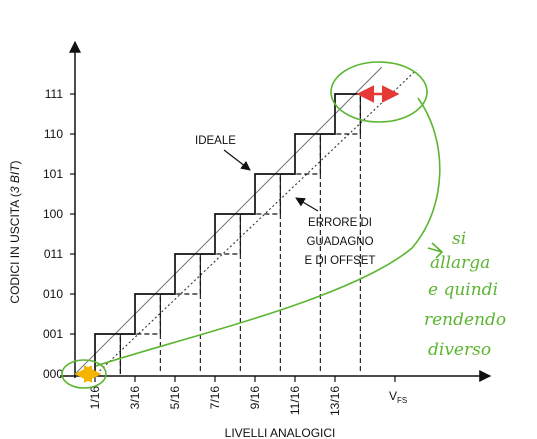 The height and width of the screenshot is (439, 537). What do you see at coordinates (237, 160) in the screenshot?
I see `ideale-pointer` at bounding box center [237, 160].